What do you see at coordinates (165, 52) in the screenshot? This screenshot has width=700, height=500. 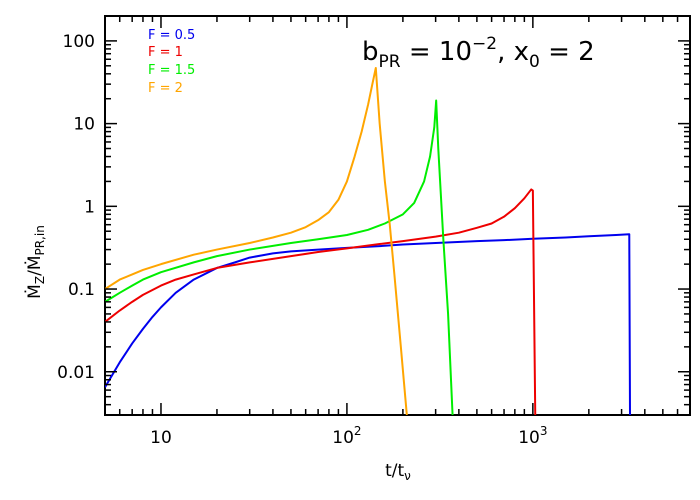 I see `legend-entry-f-1: F = 1` at bounding box center [165, 52].